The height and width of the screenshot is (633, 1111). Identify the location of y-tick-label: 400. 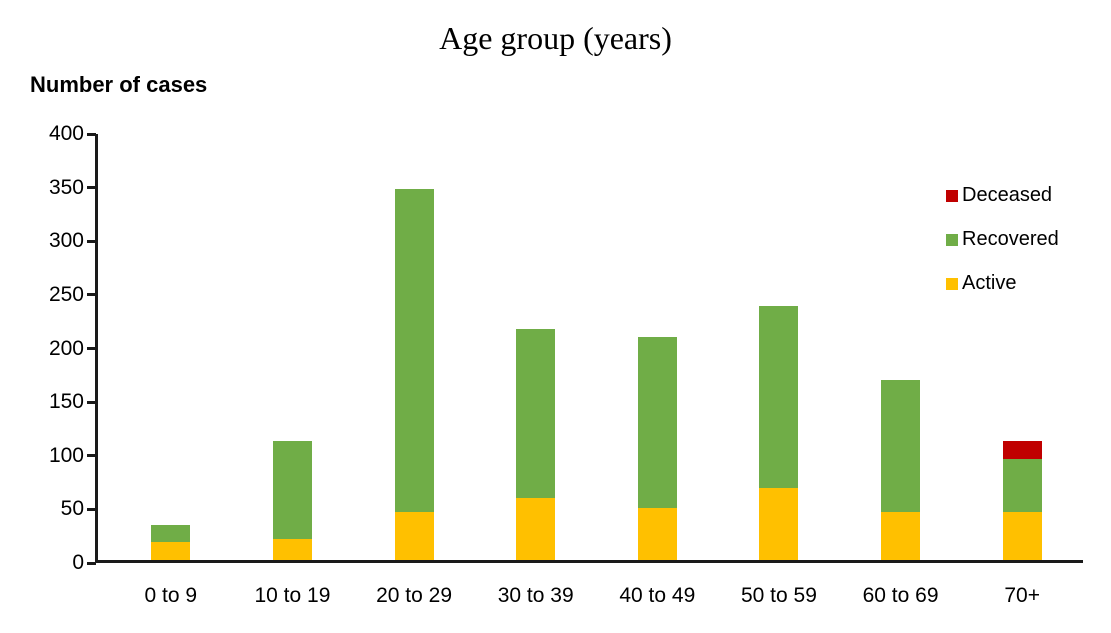
(66, 133).